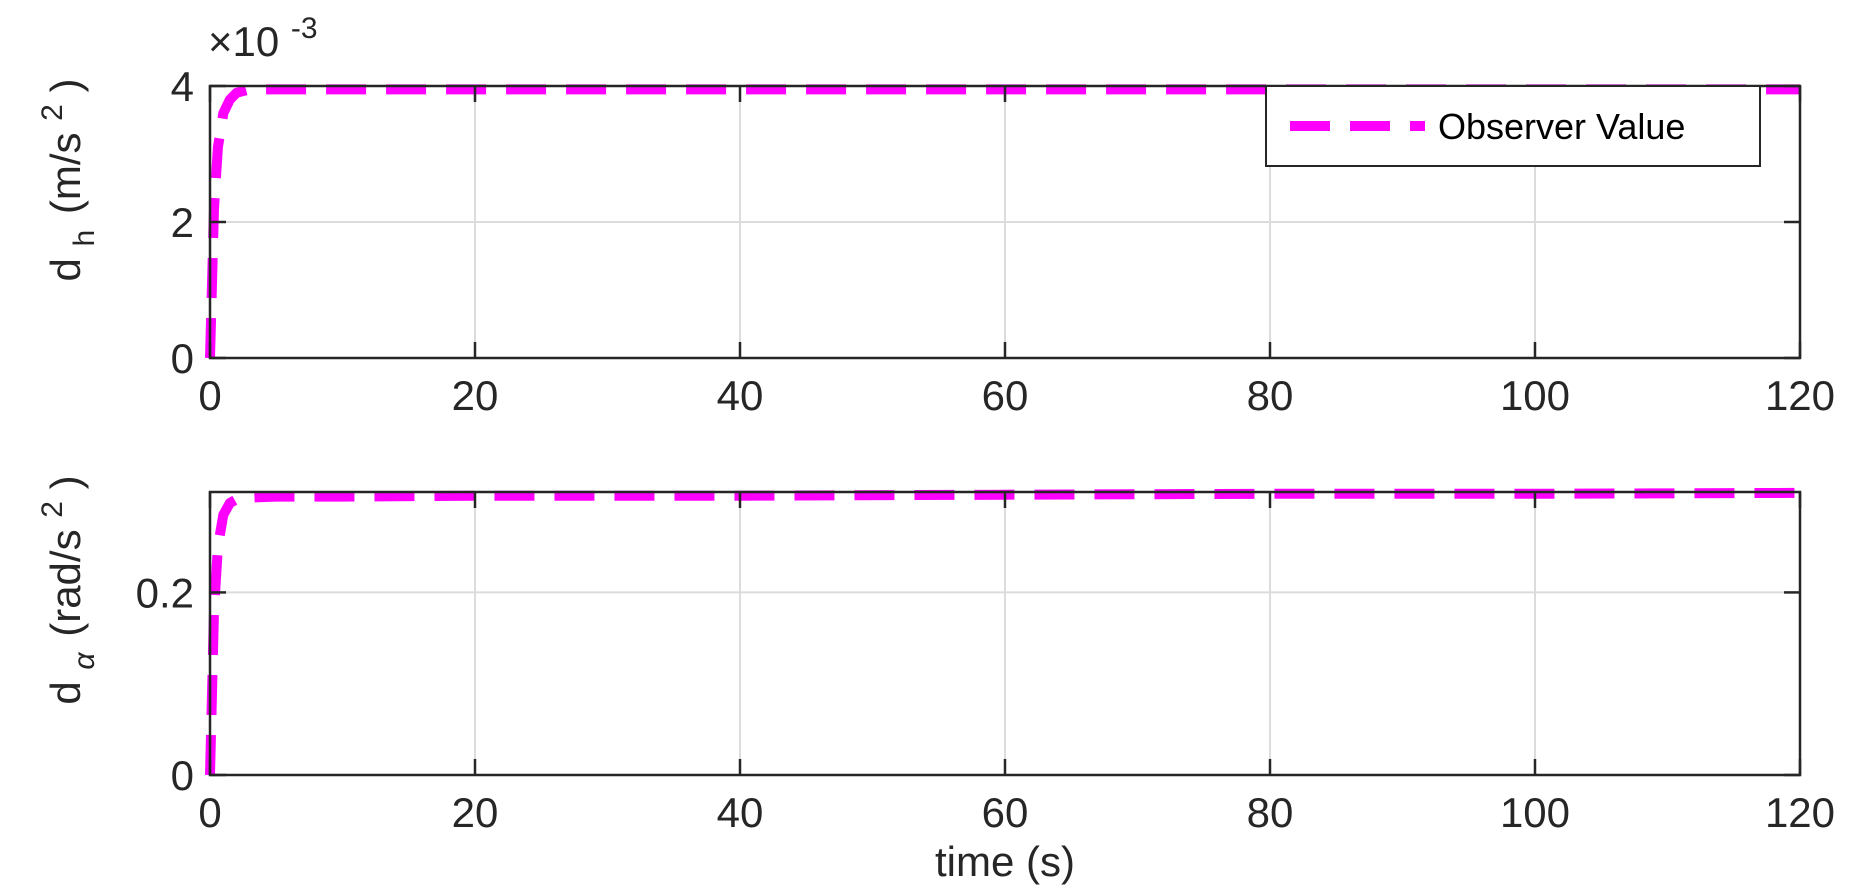  Describe the element at coordinates (1270, 395) in the screenshot. I see `top-x-tick-label-80: 80` at that location.